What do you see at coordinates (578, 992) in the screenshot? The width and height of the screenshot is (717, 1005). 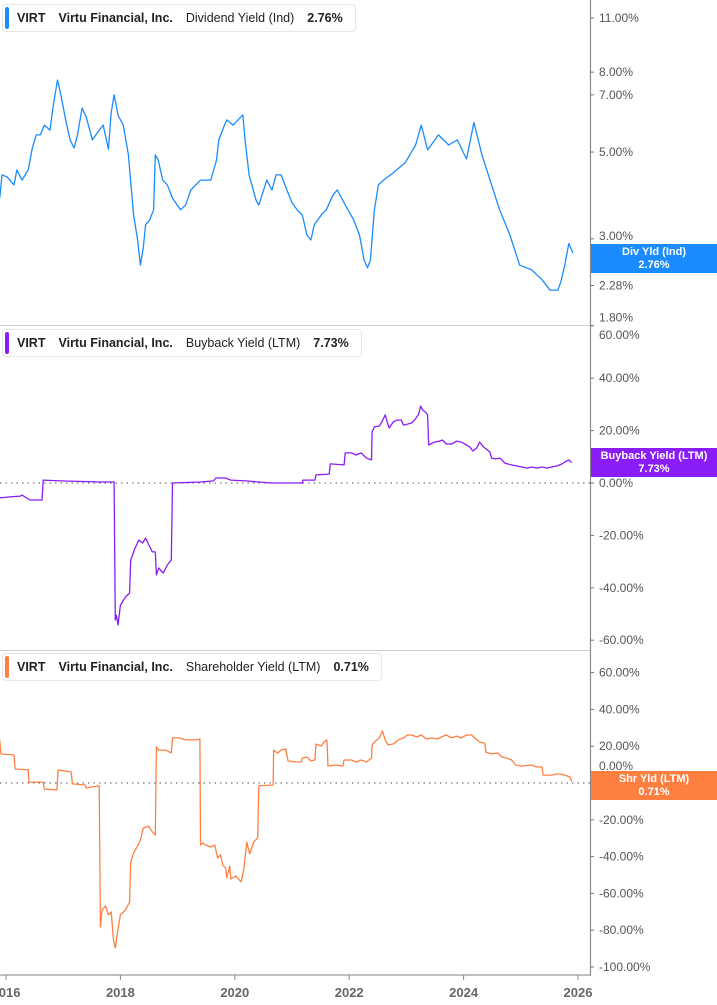 I see `x-tick-label: 2026` at bounding box center [578, 992].